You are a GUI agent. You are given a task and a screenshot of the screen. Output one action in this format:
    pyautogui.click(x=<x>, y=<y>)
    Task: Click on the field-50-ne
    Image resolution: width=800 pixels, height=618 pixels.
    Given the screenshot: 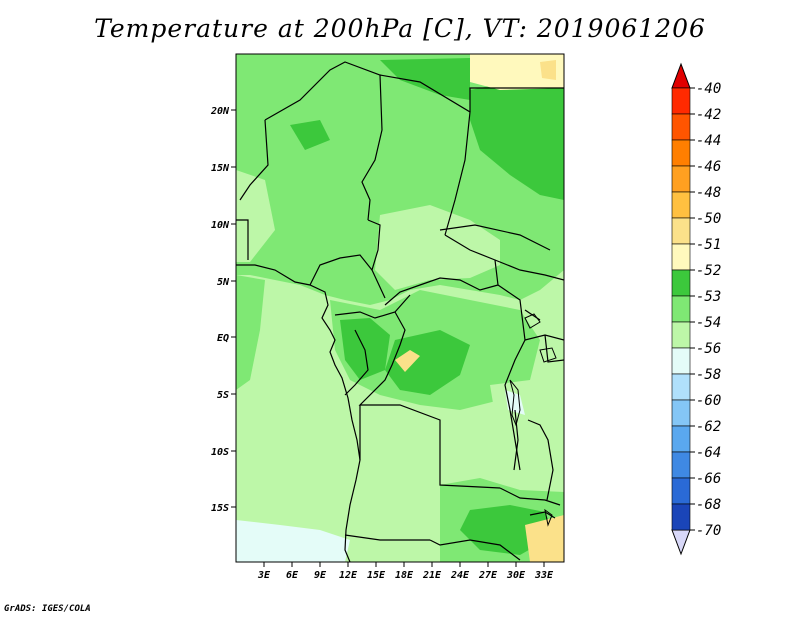 What is the action you would take?
    pyautogui.click(x=548, y=70)
    